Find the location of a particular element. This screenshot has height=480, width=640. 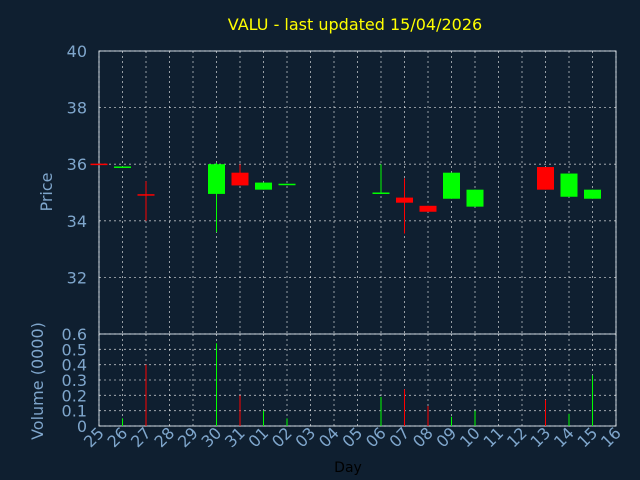

y-tick-label: 40 is located at coordinates (77, 51).